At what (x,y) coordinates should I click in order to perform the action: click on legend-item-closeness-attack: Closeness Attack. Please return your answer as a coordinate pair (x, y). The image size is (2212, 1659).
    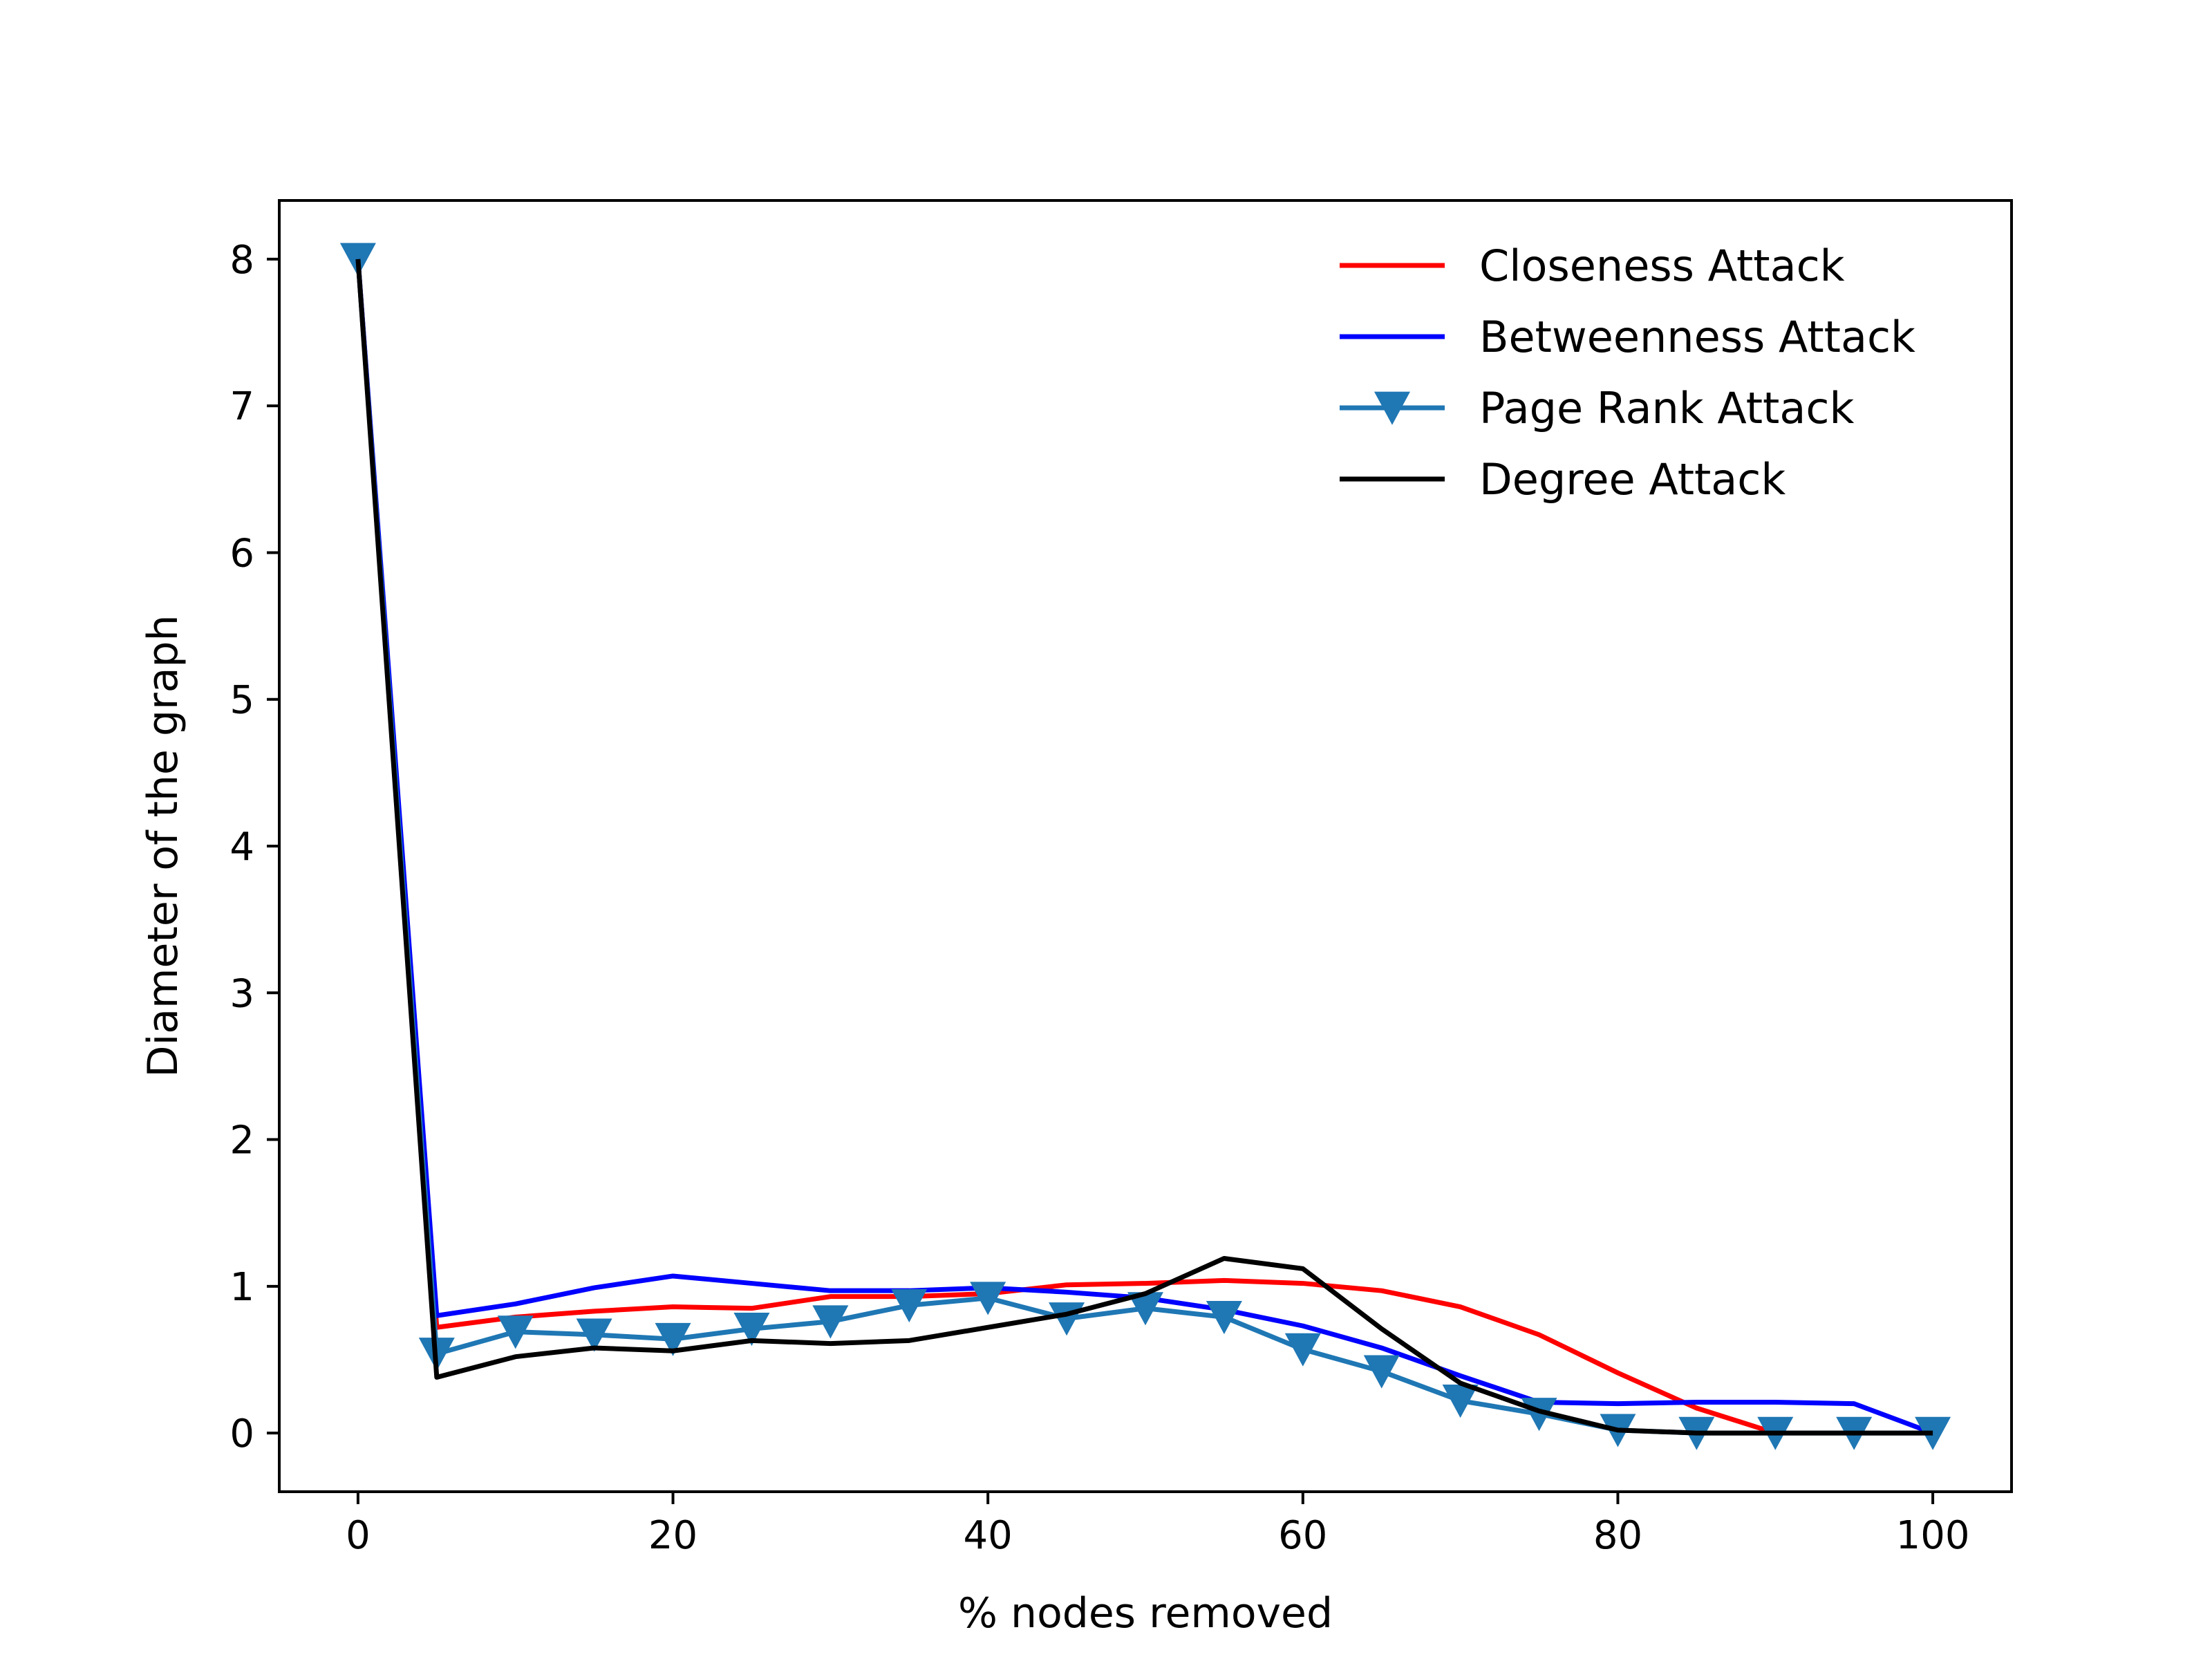
    Looking at the image, I should click on (1592, 266).